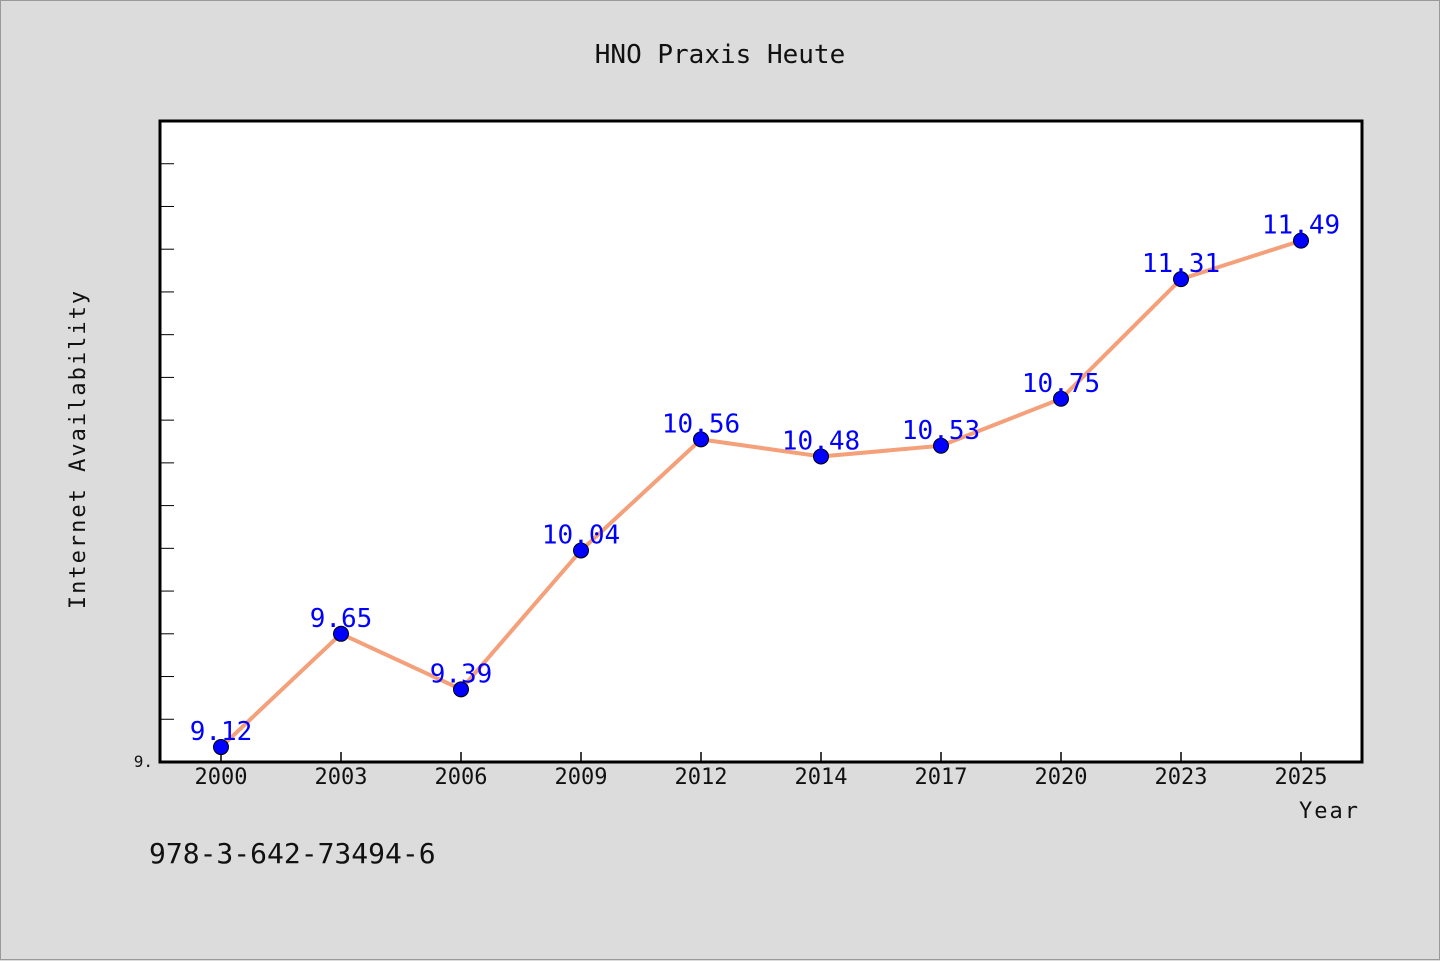  Describe the element at coordinates (821, 441) in the screenshot. I see `data-label: 10.48` at that location.